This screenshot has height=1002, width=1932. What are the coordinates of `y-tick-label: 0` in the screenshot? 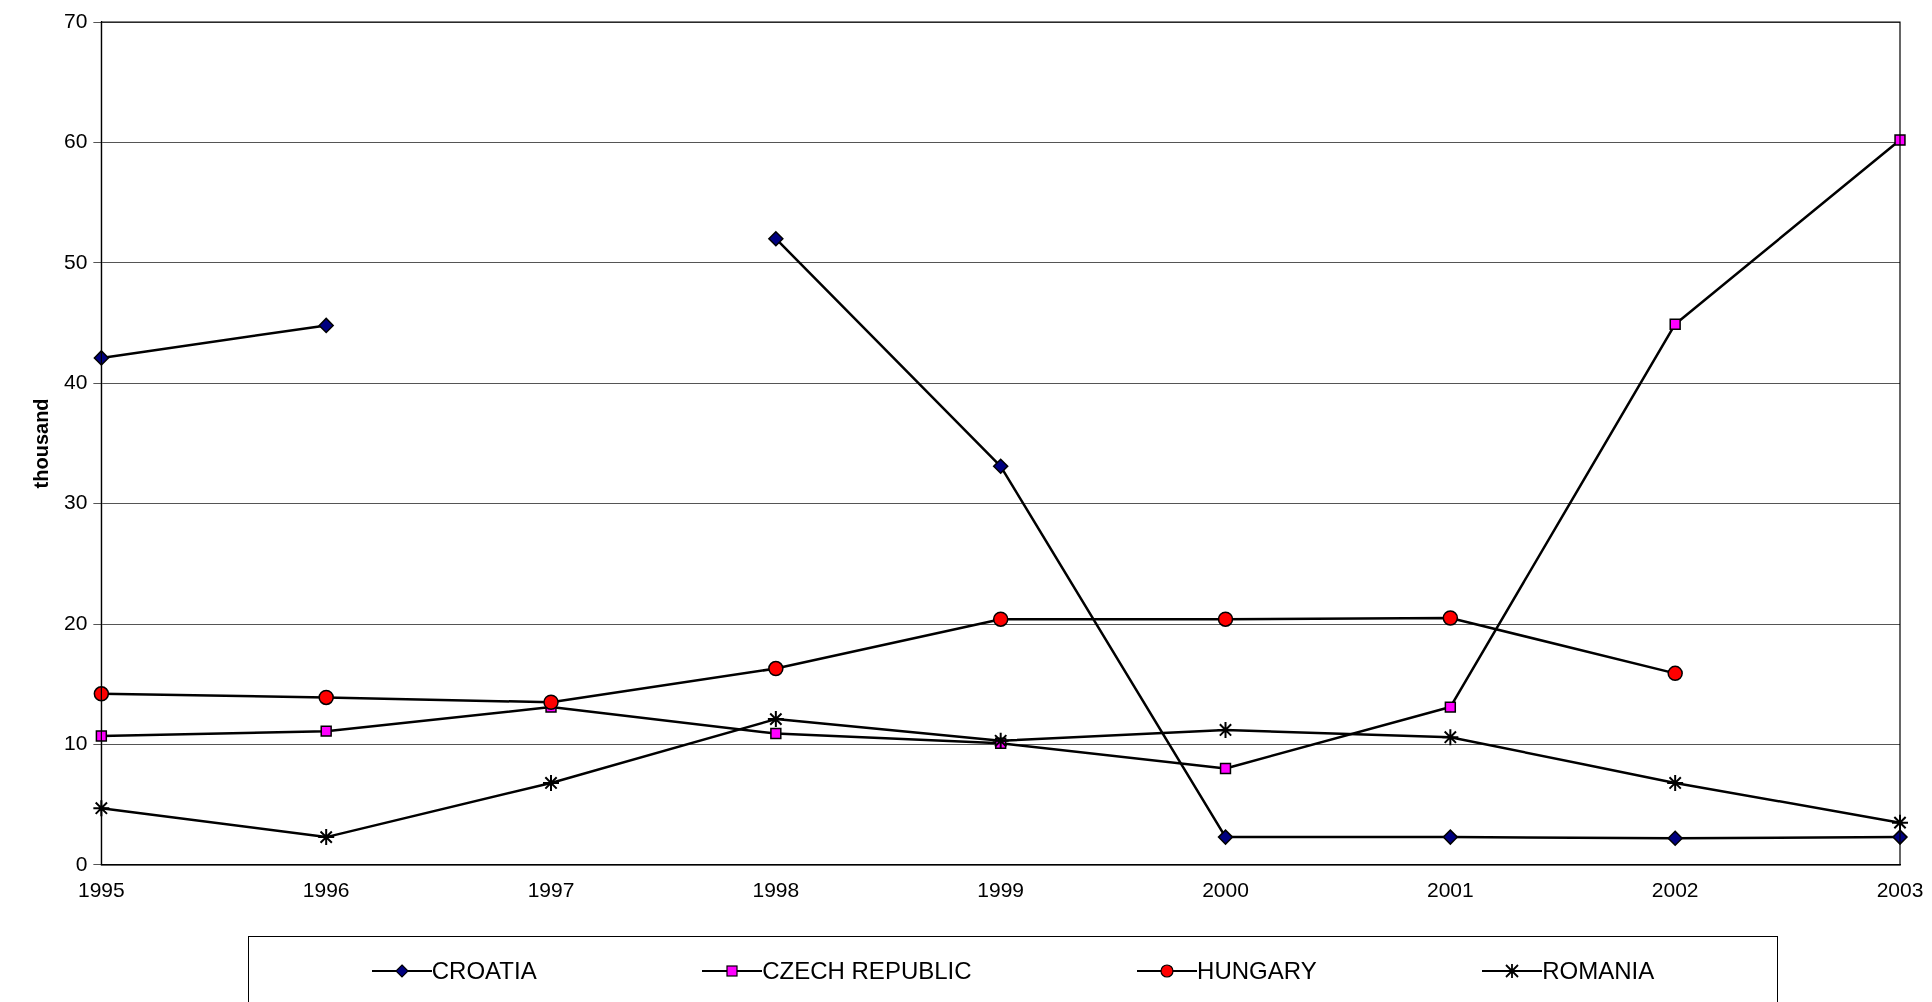 It's located at (81, 863).